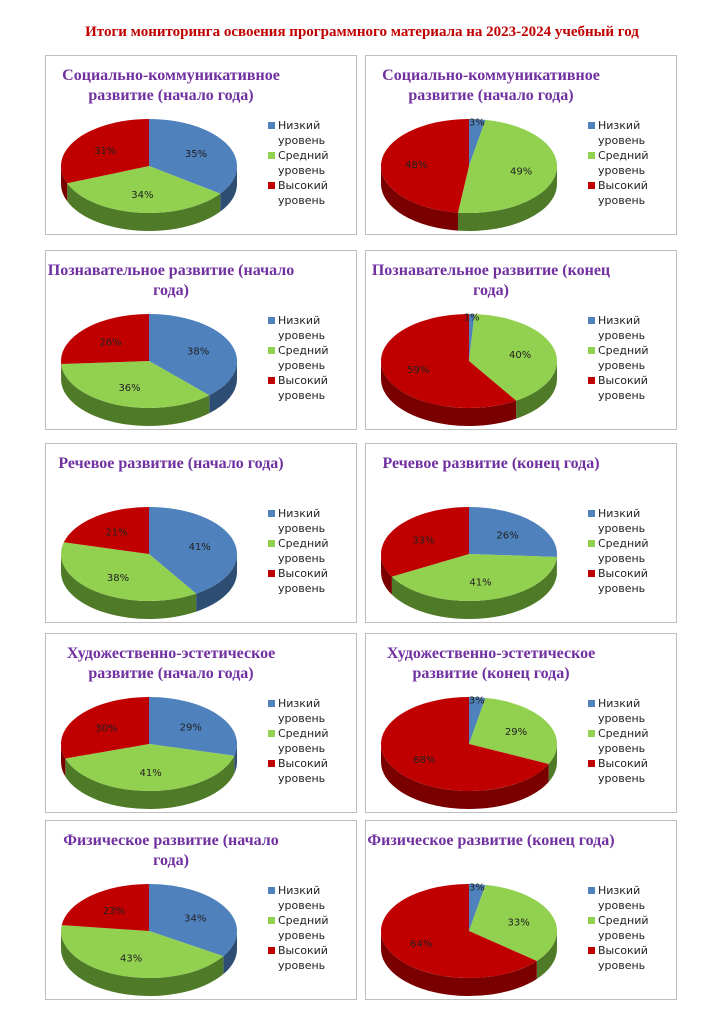 This screenshot has height=1024, width=724. What do you see at coordinates (519, 922) in the screenshot?
I see `data-label: 33%` at bounding box center [519, 922].